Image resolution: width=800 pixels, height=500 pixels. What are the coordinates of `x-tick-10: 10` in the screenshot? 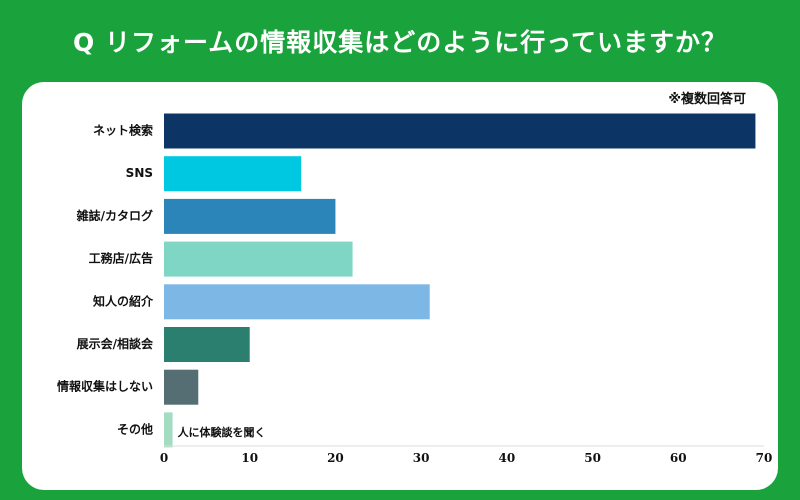 It's located at (249, 458).